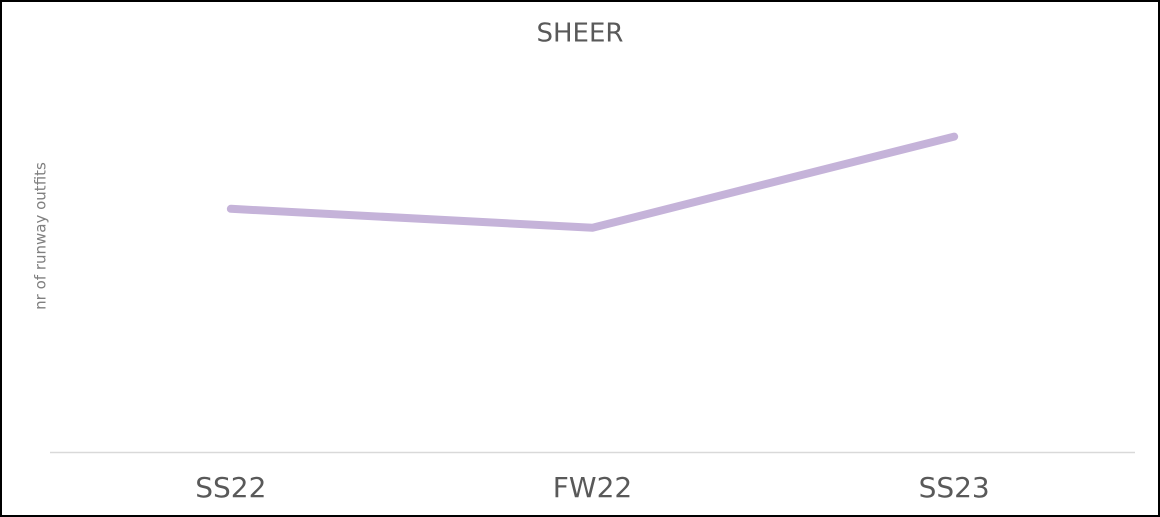 The width and height of the screenshot is (1160, 517). Describe the element at coordinates (580, 34) in the screenshot. I see `chart-title: SHEER` at that location.